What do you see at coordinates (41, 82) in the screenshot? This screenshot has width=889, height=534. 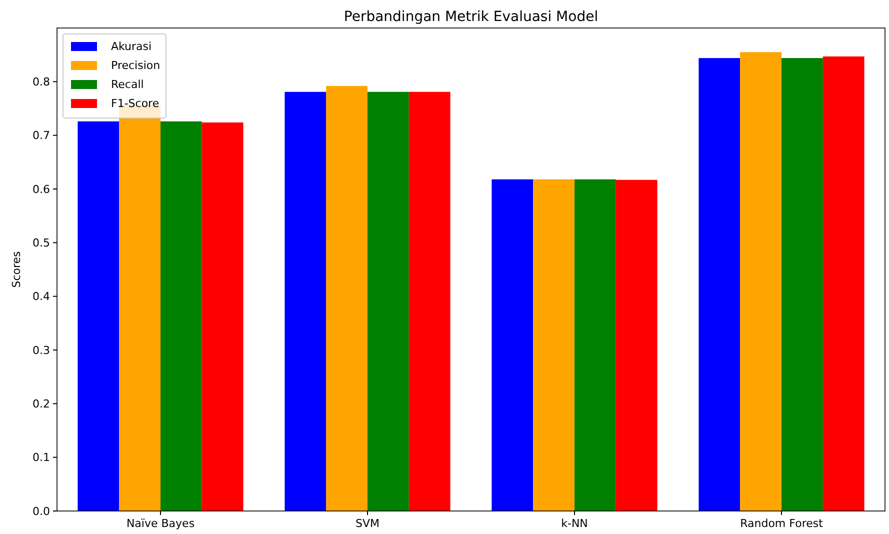 I see `y-tick-label: 0.8` at bounding box center [41, 82].